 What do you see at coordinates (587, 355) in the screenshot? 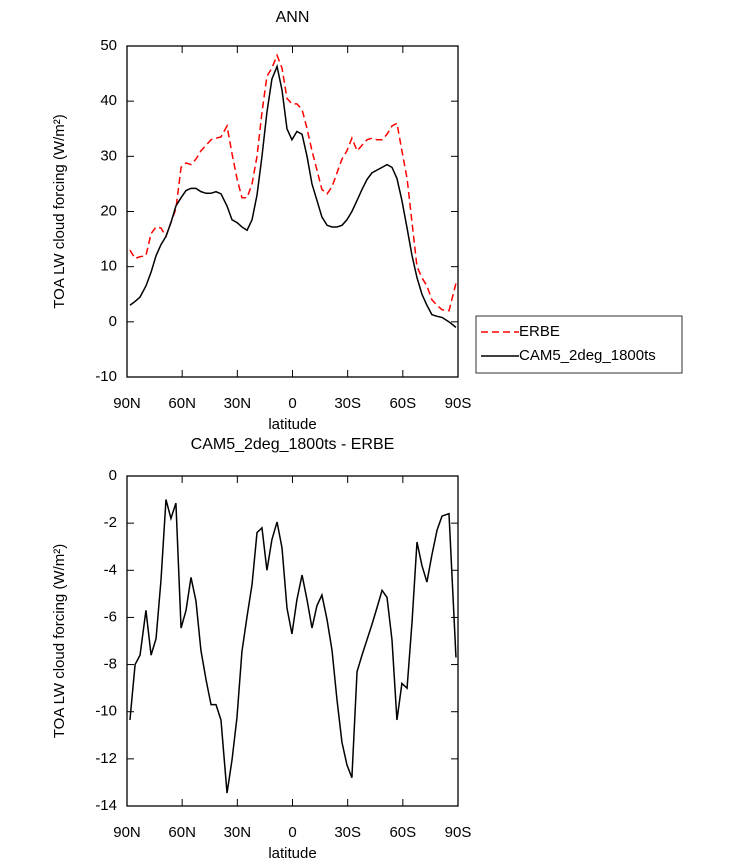
I see `legend-label: CAM5_2deg_1800ts` at bounding box center [587, 355].